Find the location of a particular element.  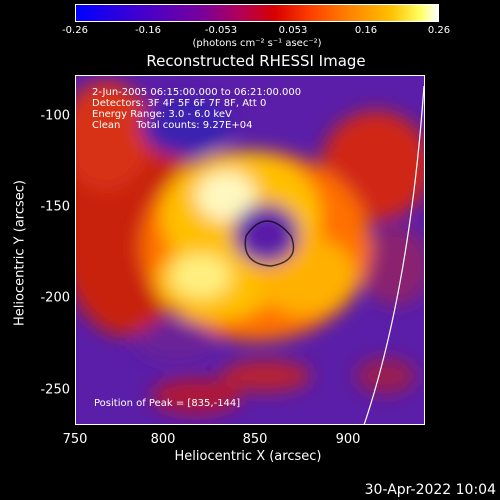

solar-limb-line is located at coordinates (393, 254).